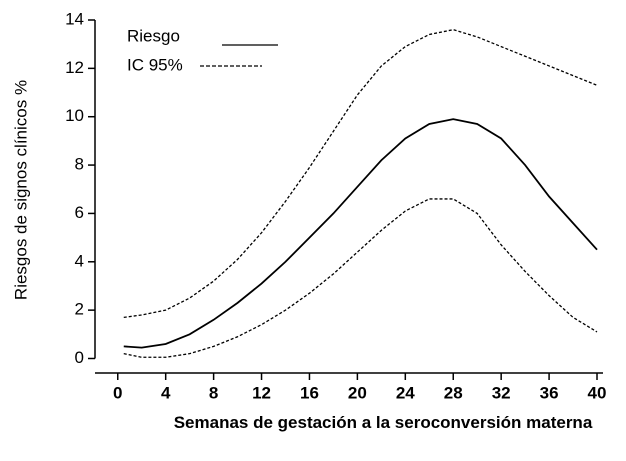  I want to click on y-tick-label: 0, so click(79, 357).